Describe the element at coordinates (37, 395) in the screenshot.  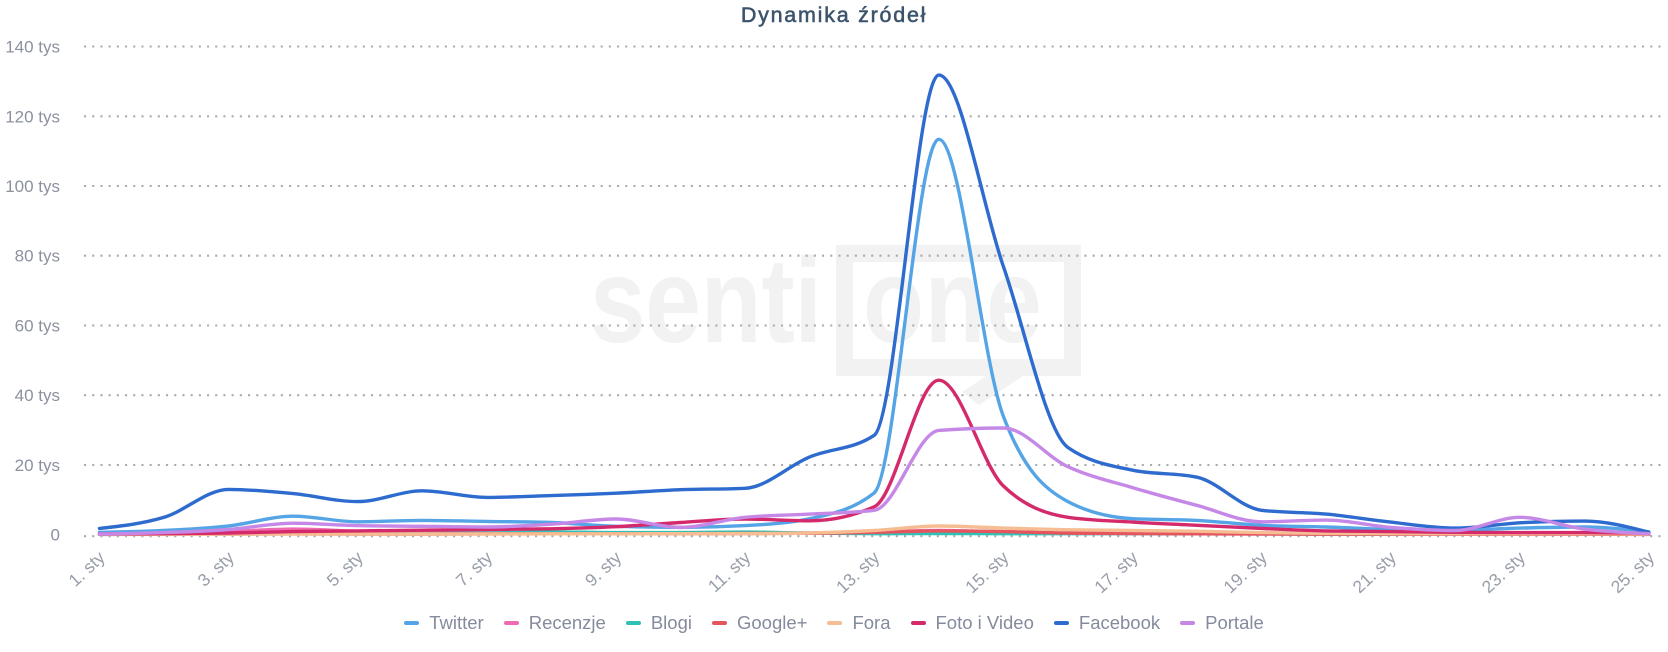
I see `svg-text: 40 tys` at that location.